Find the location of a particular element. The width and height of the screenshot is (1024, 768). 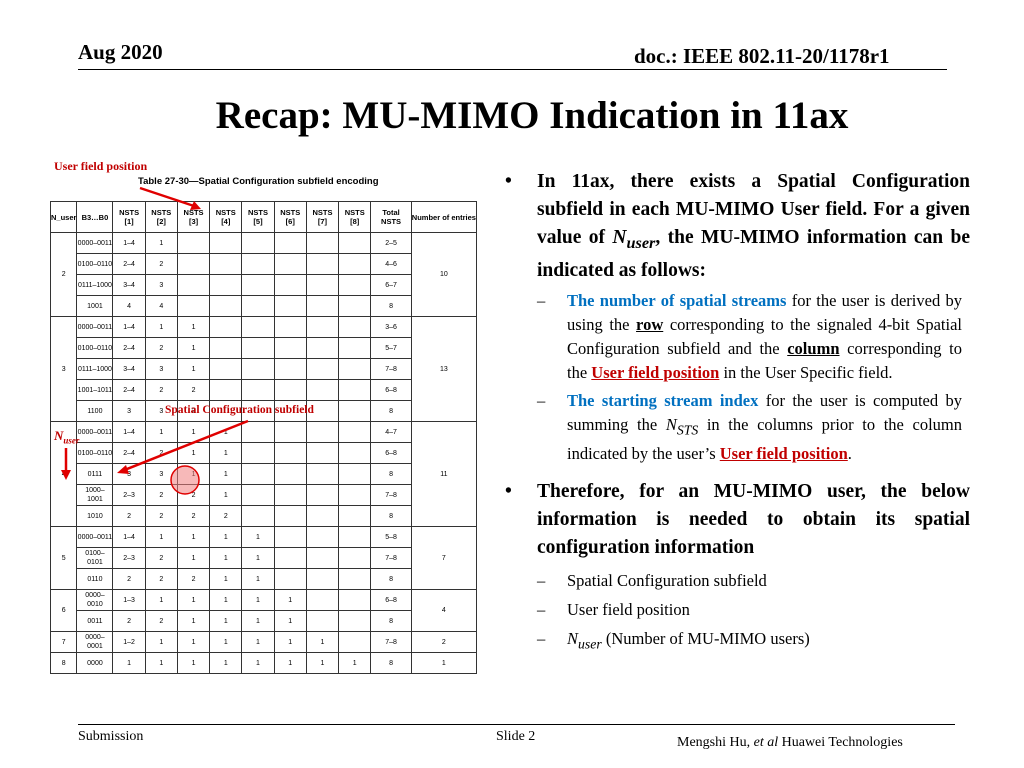

nuser-cell: 3 is located at coordinates (63, 369).